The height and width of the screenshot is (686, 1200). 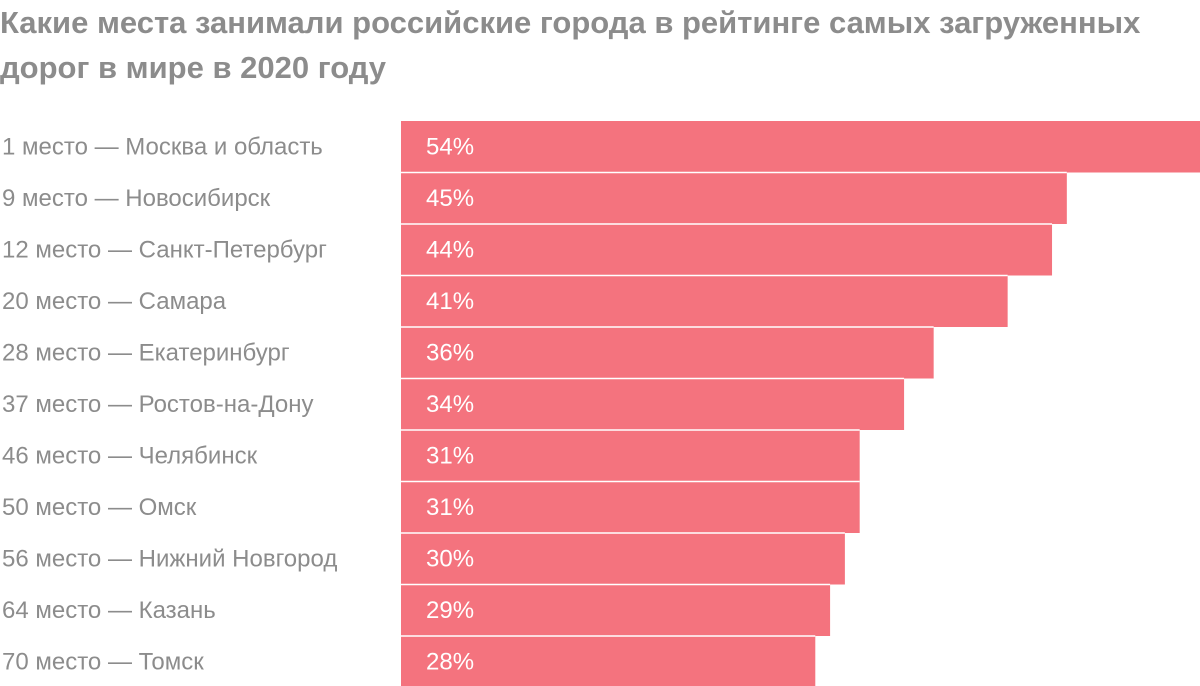 What do you see at coordinates (114, 301) in the screenshot?
I see `category-label: 20 место — Самара` at bounding box center [114, 301].